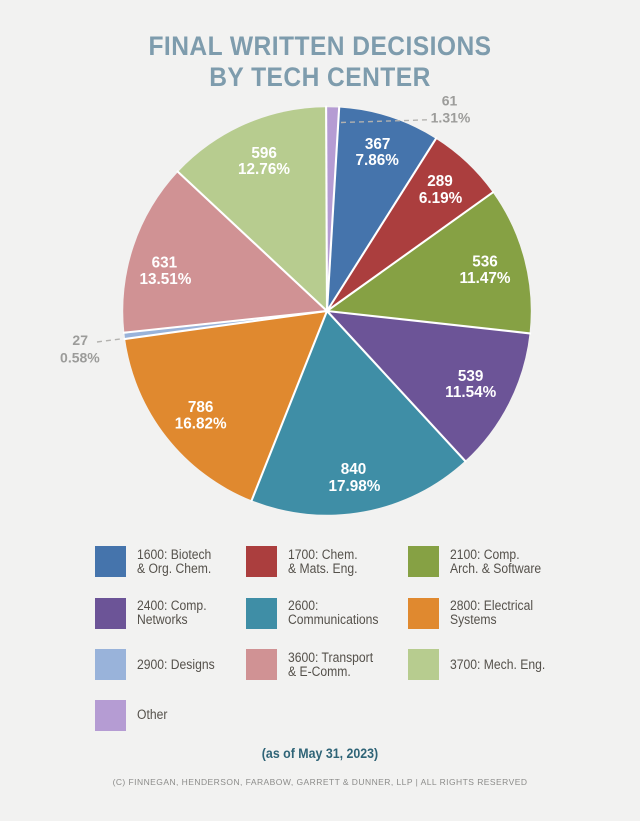 The image size is (640, 821). I want to click on svg-text: 289, so click(440, 181).